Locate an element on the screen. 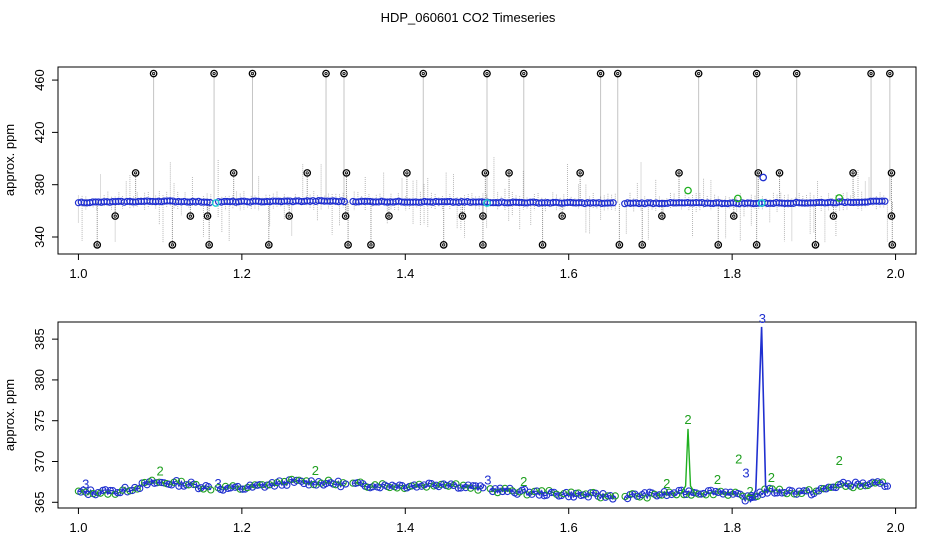 This screenshot has width=936, height=540. x-tick-label: 1.4 is located at coordinates (405, 273).